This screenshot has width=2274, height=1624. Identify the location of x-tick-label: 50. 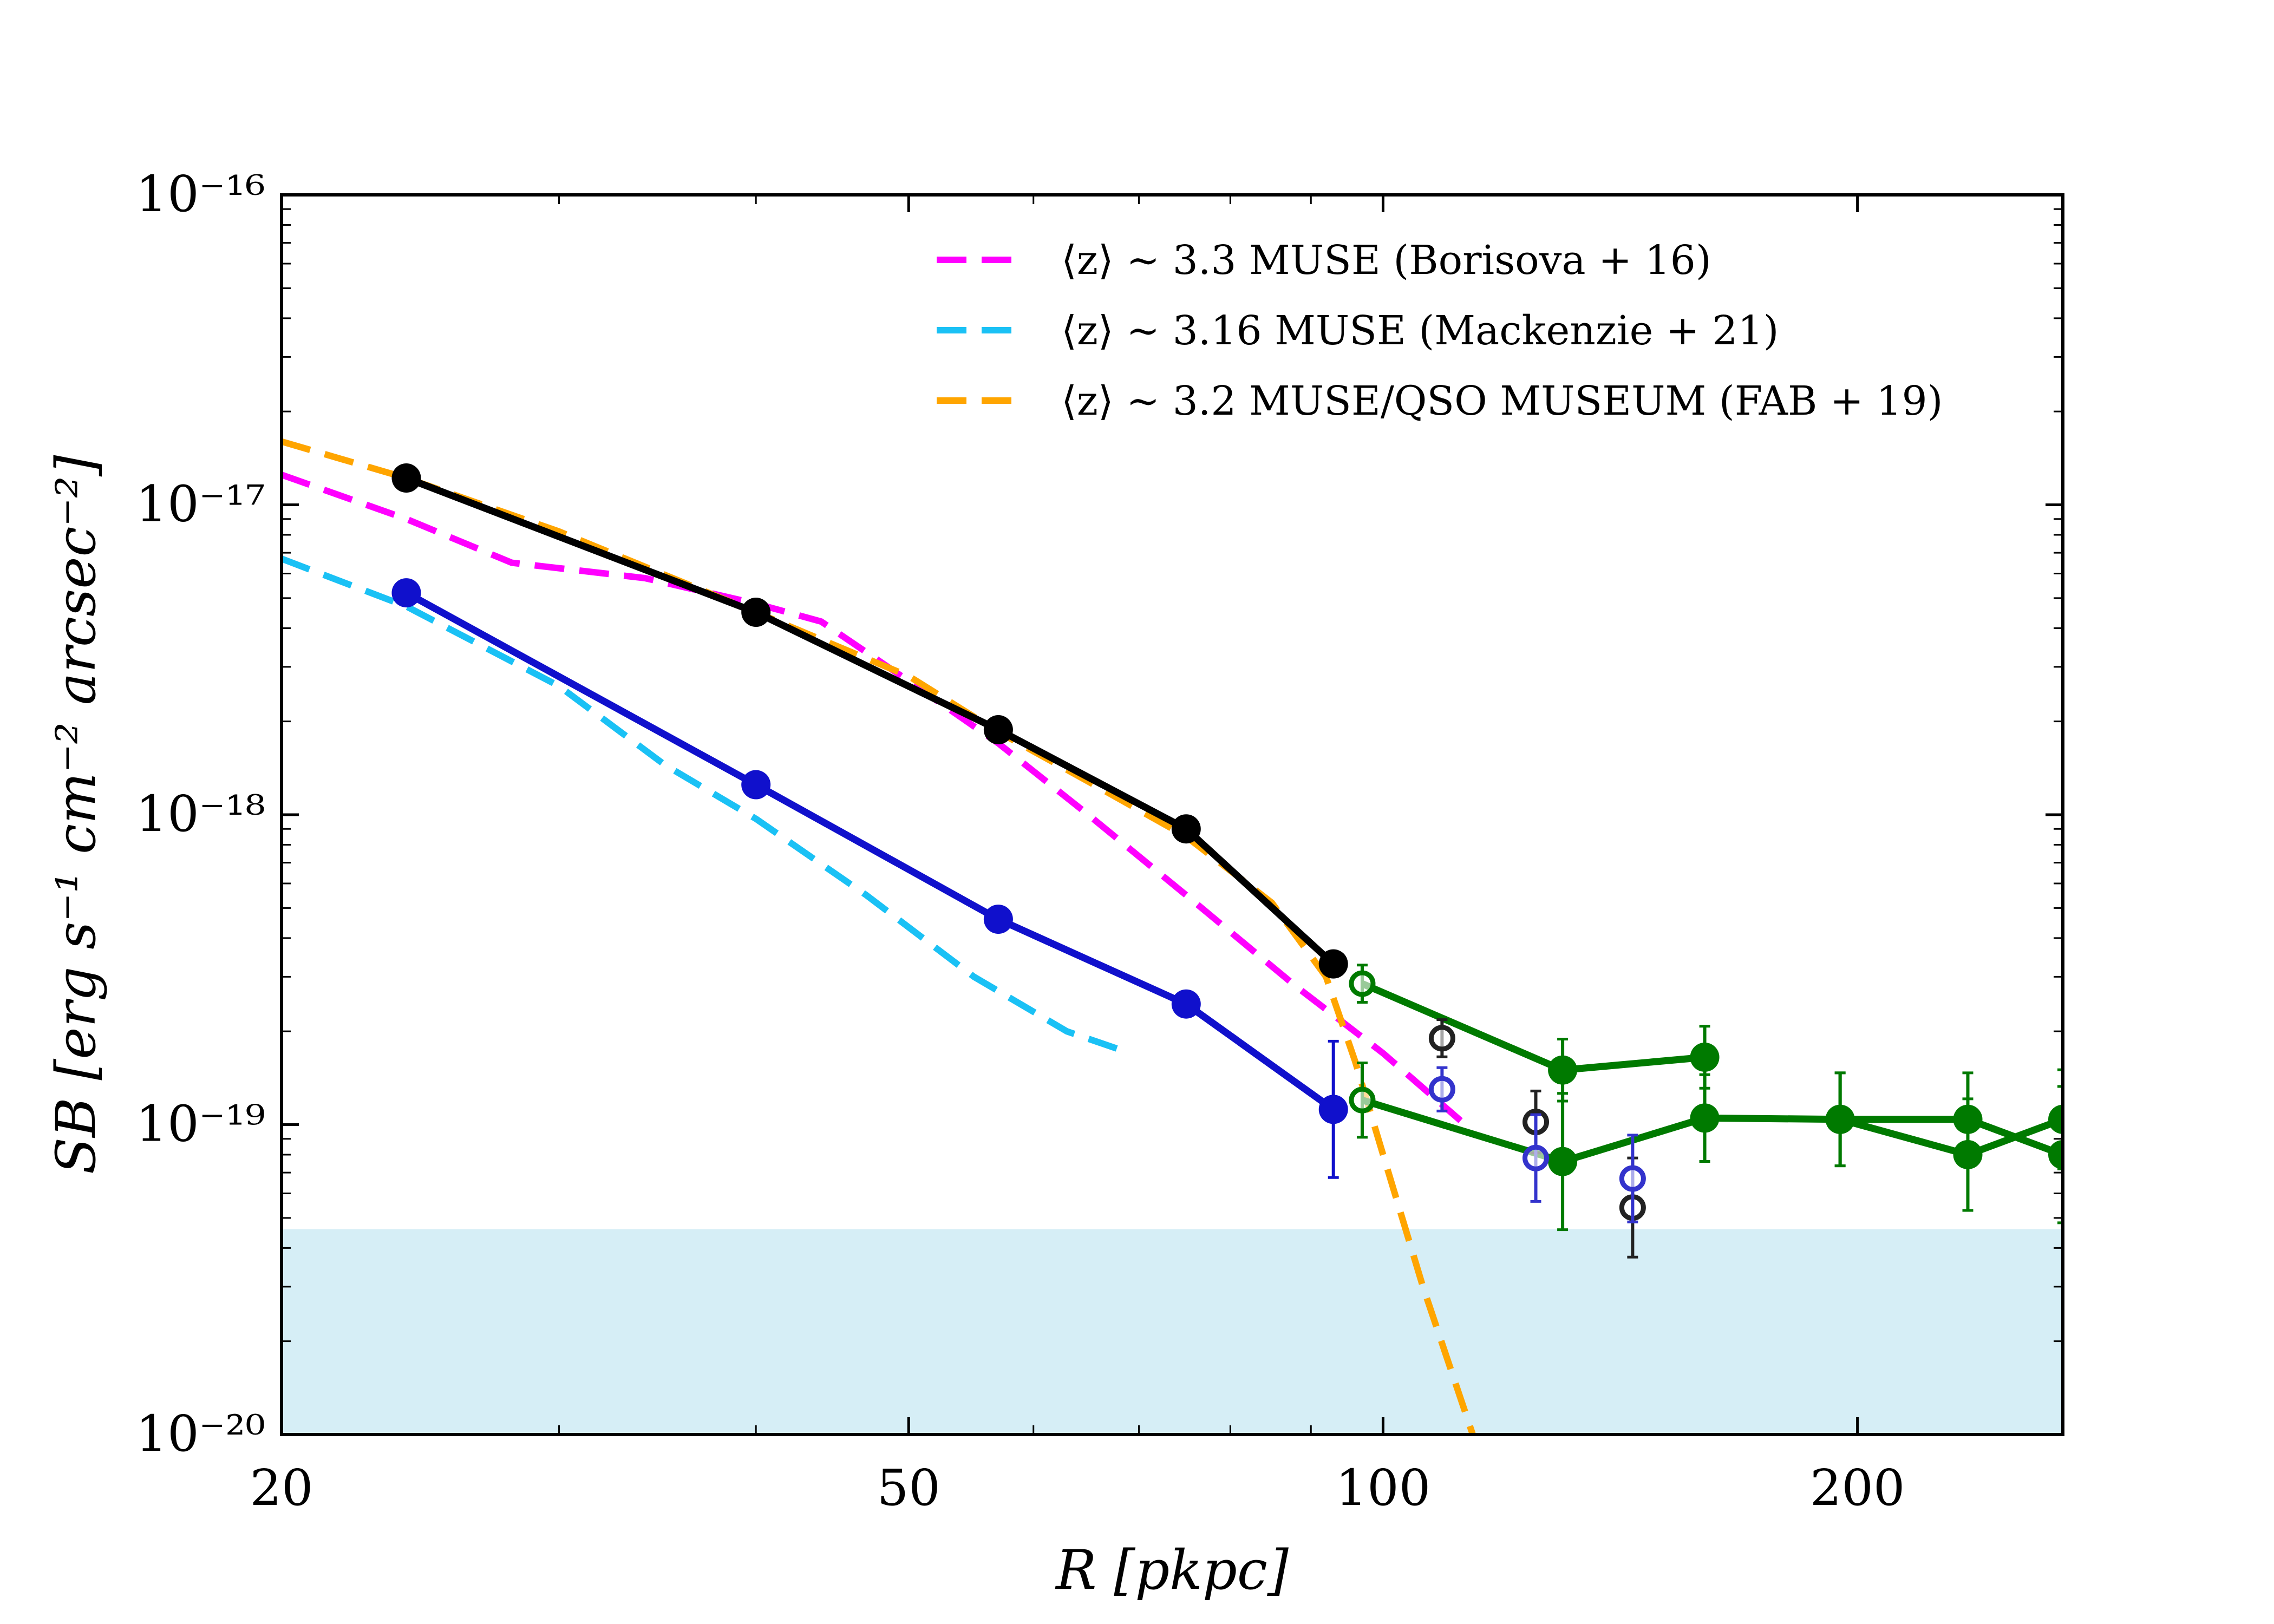
(909, 1488).